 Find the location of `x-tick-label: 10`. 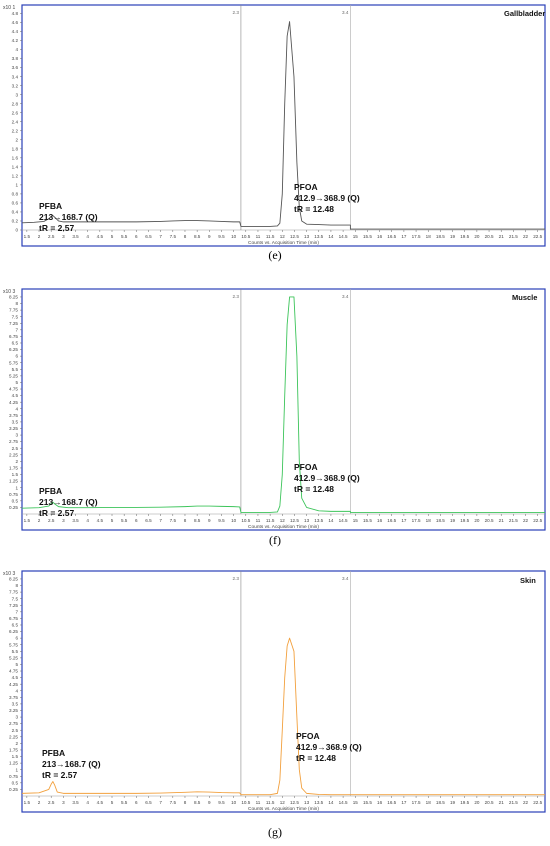

x-tick-label: 10 is located at coordinates (234, 236).